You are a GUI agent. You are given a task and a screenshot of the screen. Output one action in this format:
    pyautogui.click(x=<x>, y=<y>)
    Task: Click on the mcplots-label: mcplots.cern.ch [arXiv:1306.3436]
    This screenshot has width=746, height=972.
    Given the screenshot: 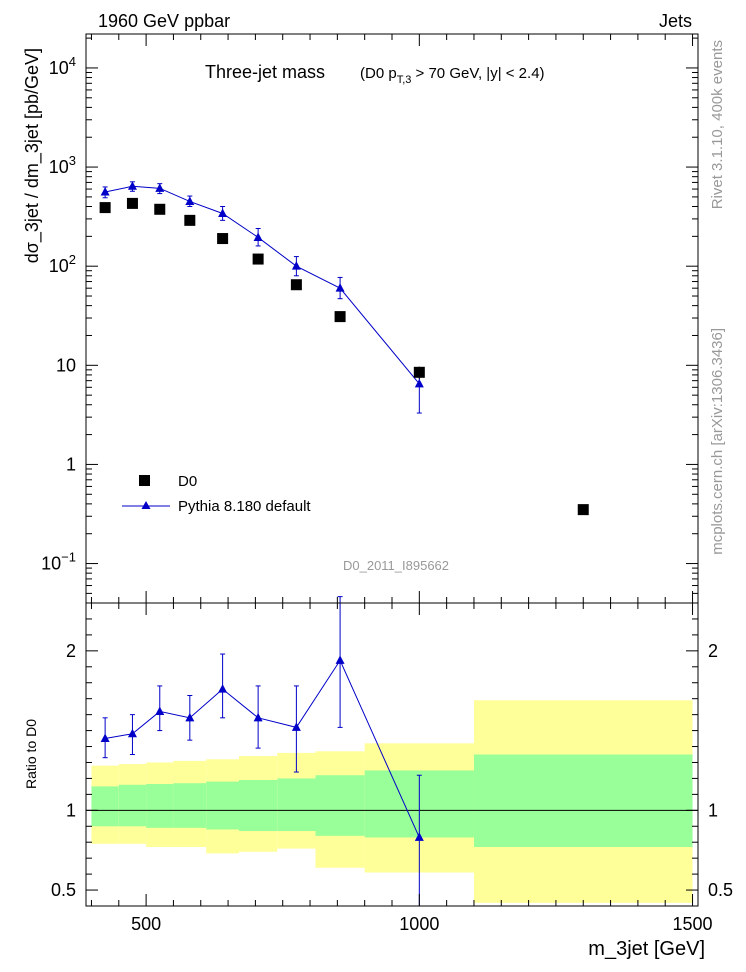 What is the action you would take?
    pyautogui.click(x=717, y=441)
    